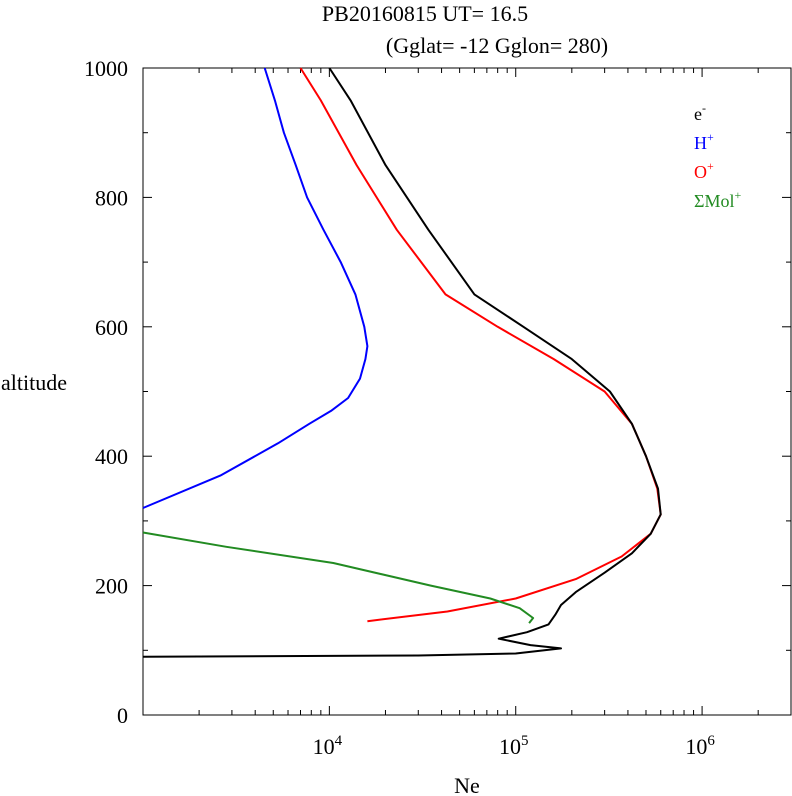 Image resolution: width=792 pixels, height=796 pixels. I want to click on x-axis-label: Ne, so click(467, 784).